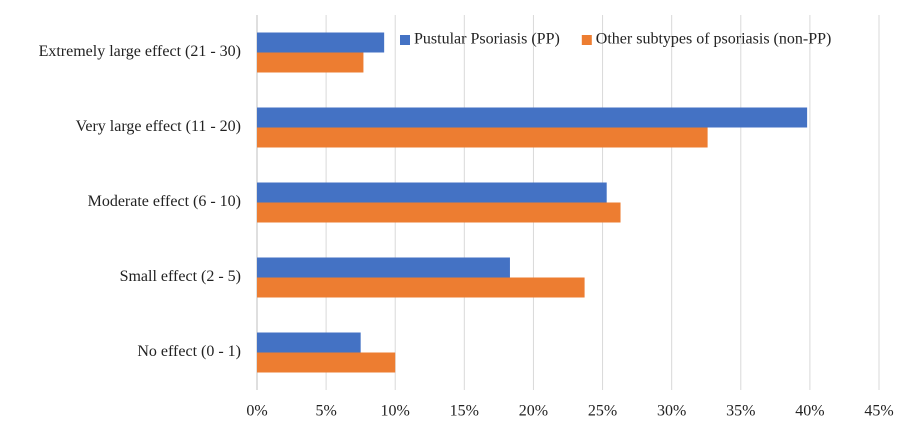  Describe the element at coordinates (671, 411) in the screenshot. I see `x-tick-label: 30%` at that location.